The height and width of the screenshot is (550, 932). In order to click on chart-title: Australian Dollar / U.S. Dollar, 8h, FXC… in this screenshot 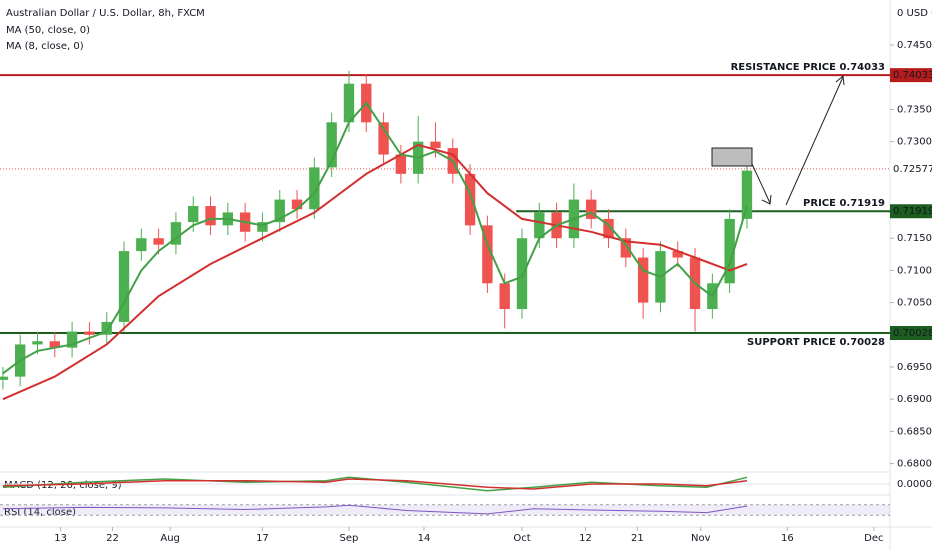, I will do `click(105, 13)`.